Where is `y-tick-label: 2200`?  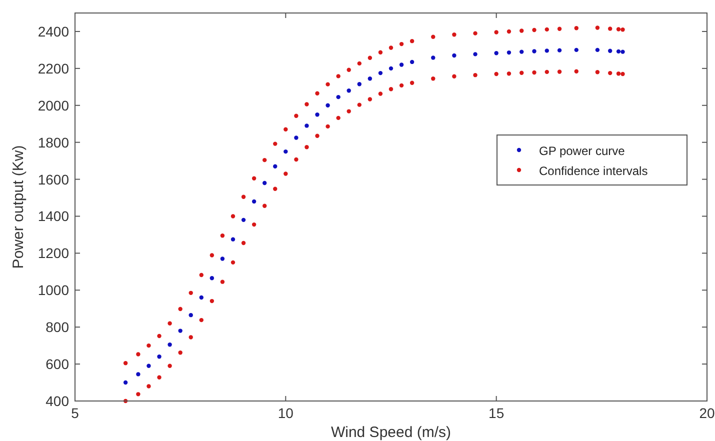 y-tick-label: 2200 is located at coordinates (54, 68).